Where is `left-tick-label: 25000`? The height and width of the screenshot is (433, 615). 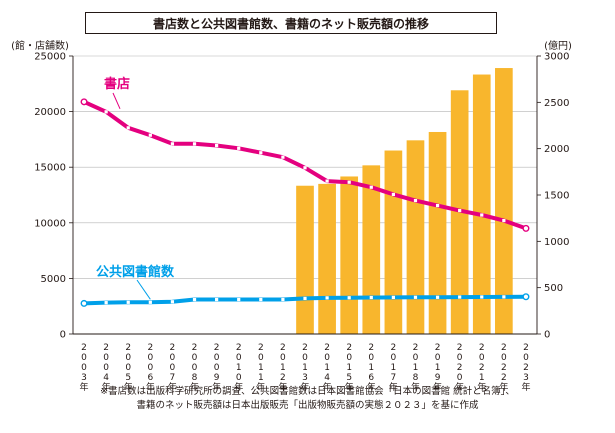 left-tick-label: 25000 is located at coordinates (50, 57).